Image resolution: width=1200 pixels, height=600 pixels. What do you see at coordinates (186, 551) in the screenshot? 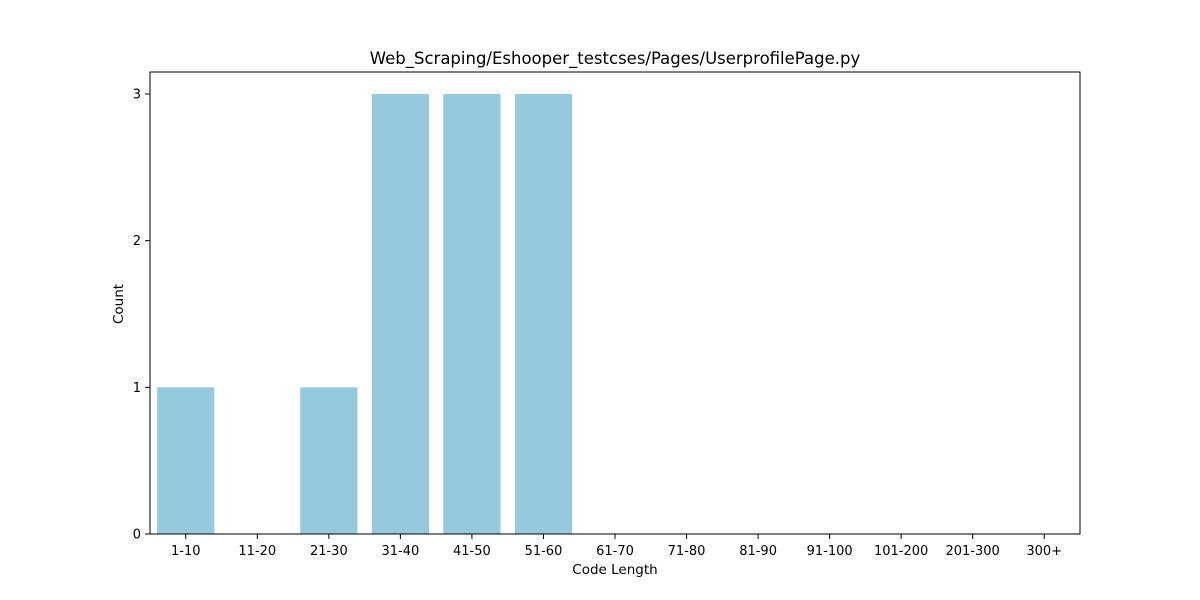
I see `x-tick-label: 1-10` at bounding box center [186, 551].